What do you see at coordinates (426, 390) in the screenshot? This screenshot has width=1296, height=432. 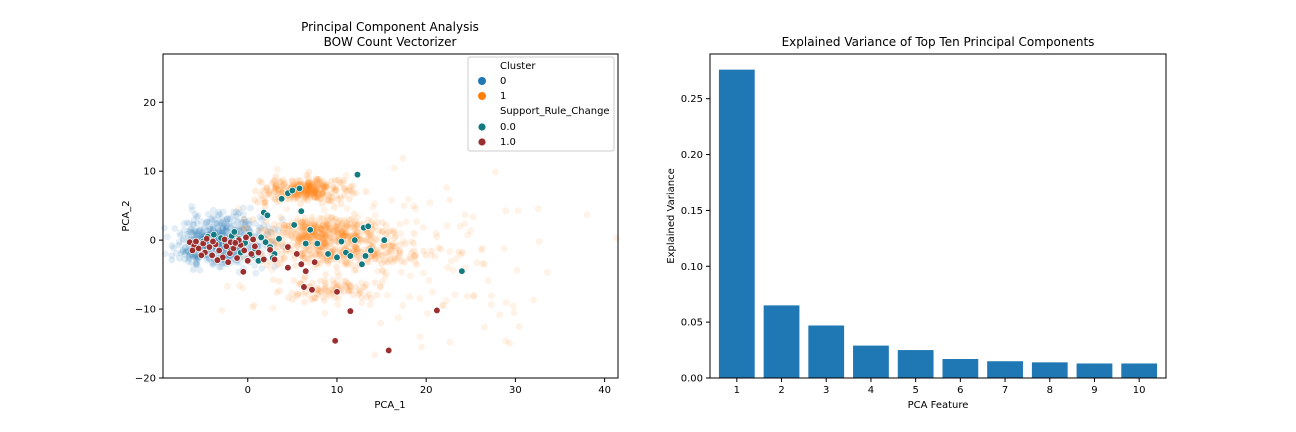 I see `x-tick-label: 20` at bounding box center [426, 390].